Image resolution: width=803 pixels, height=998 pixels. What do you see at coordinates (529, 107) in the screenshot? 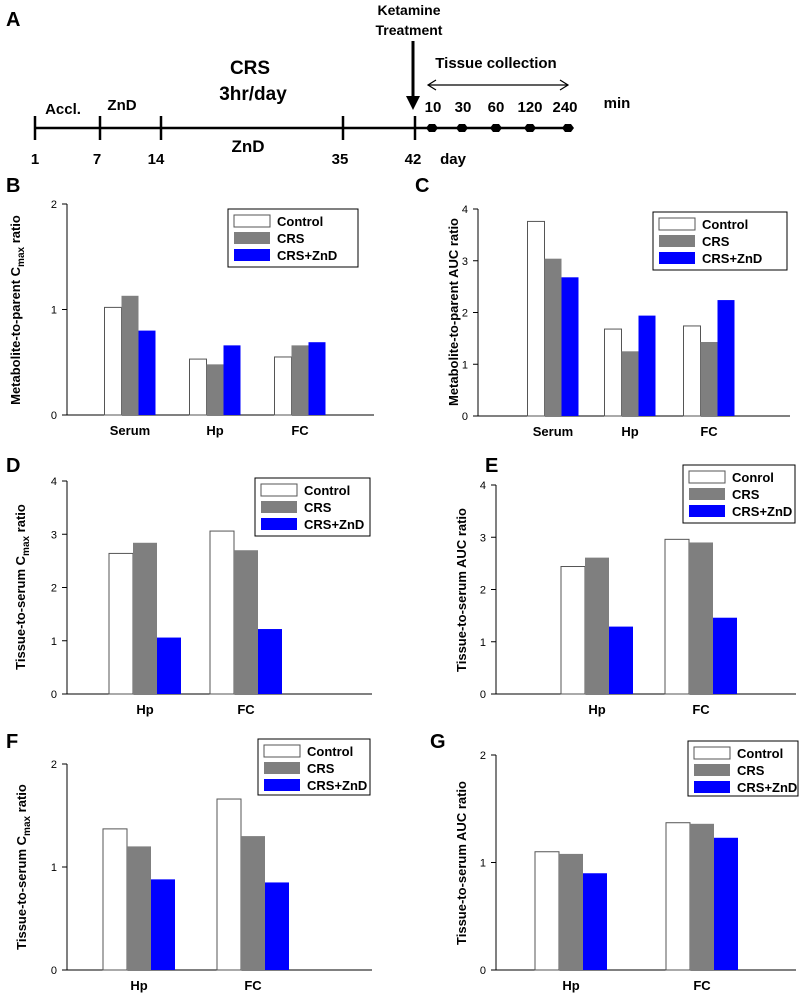
I see `time-label-120: 120` at bounding box center [529, 107].